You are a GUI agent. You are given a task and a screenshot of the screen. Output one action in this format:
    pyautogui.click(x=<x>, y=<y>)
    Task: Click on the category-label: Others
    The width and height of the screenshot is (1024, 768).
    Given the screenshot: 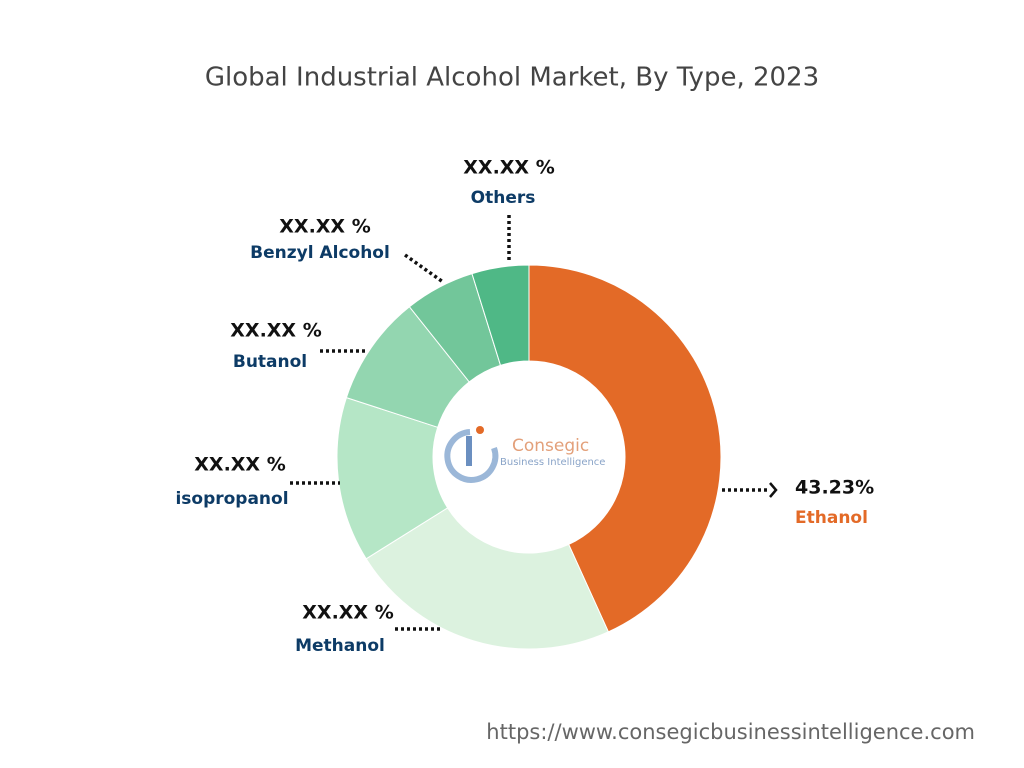 What is the action you would take?
    pyautogui.click(x=503, y=198)
    